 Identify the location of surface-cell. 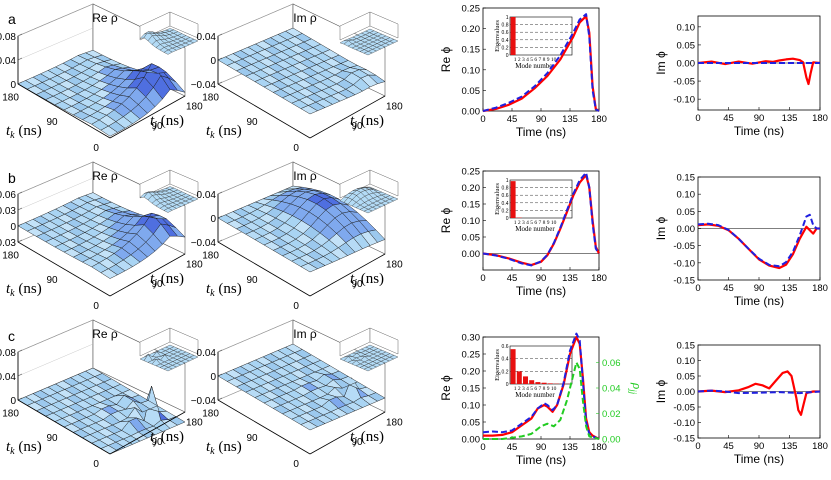
(226, 61).